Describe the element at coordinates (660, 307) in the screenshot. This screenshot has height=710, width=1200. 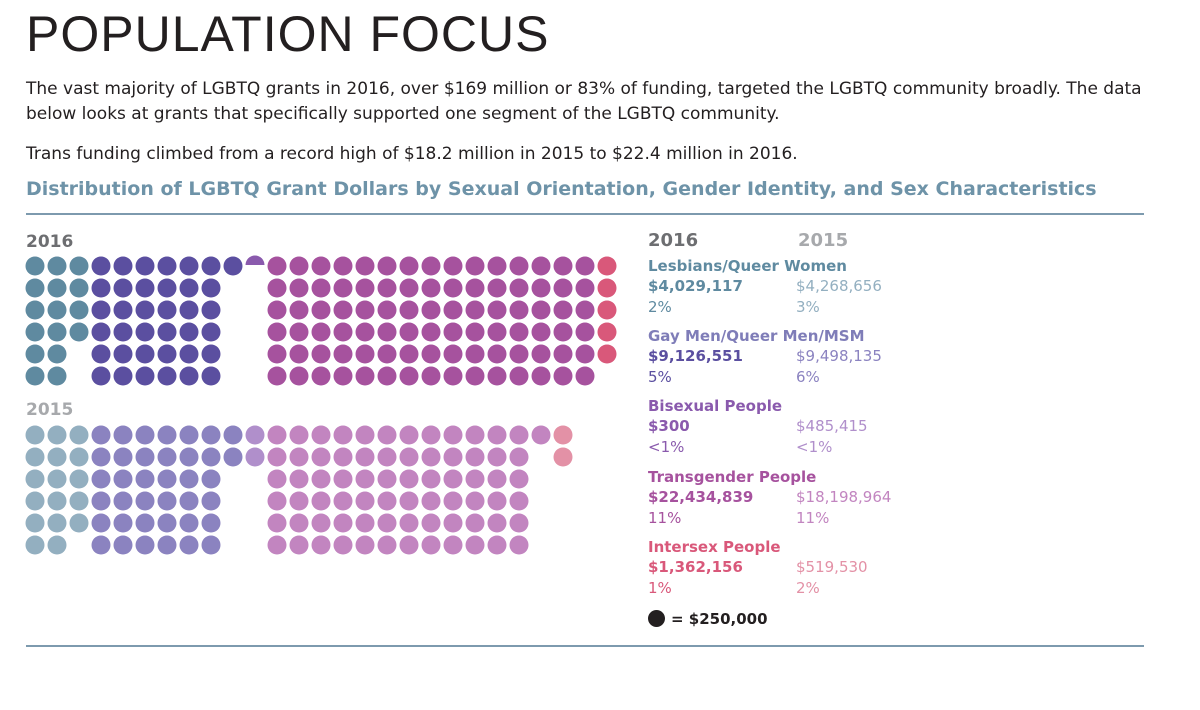
I see `legend-percent-2016: 2%` at that location.